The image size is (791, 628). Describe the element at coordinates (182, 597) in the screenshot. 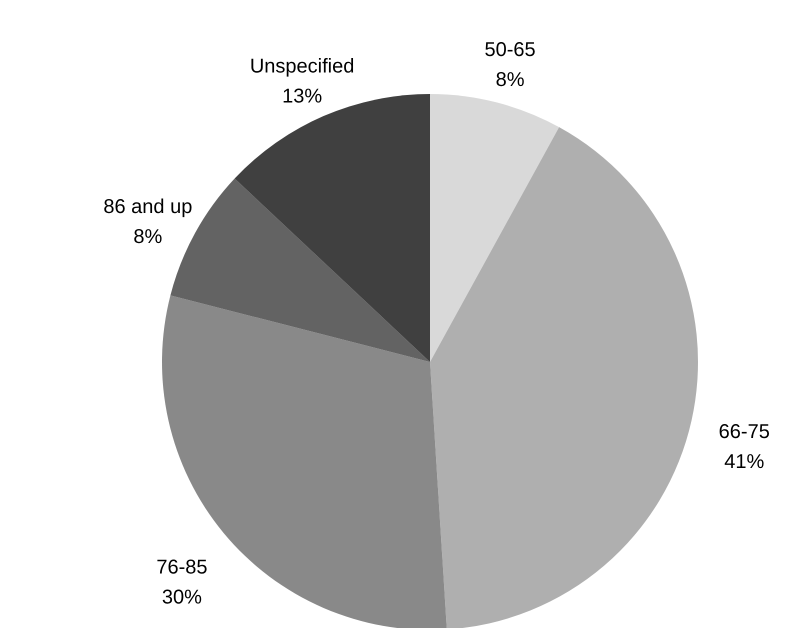

I see `data-label: 30%` at that location.